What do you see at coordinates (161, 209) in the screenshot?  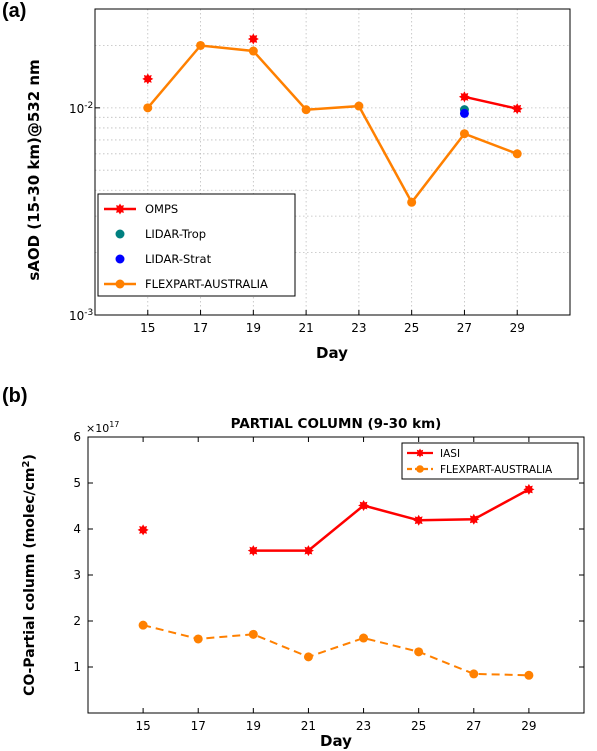 I see `chart-a-legend-label: OMPS` at bounding box center [161, 209].